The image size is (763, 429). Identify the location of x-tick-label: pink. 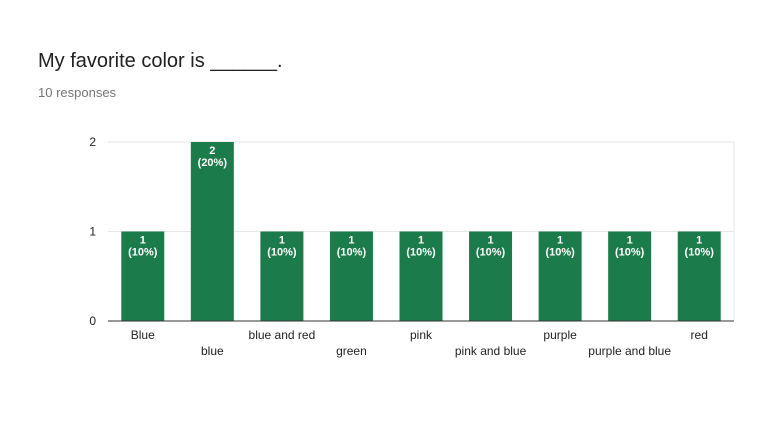
(421, 335).